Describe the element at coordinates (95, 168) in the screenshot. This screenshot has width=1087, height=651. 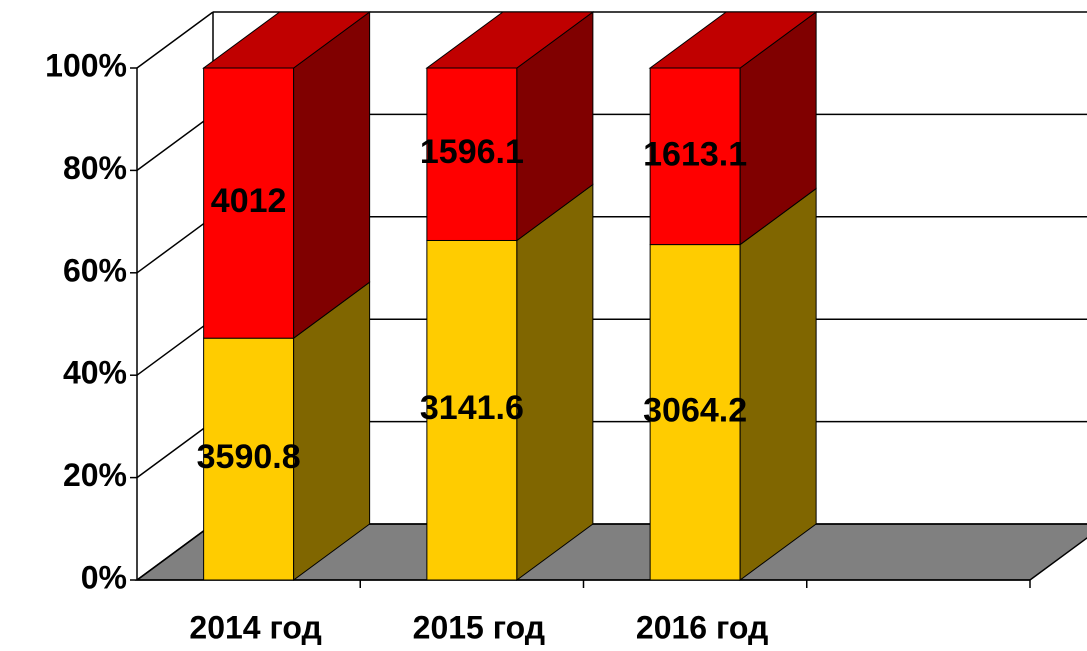
I see `y-tick-label: 80%` at that location.